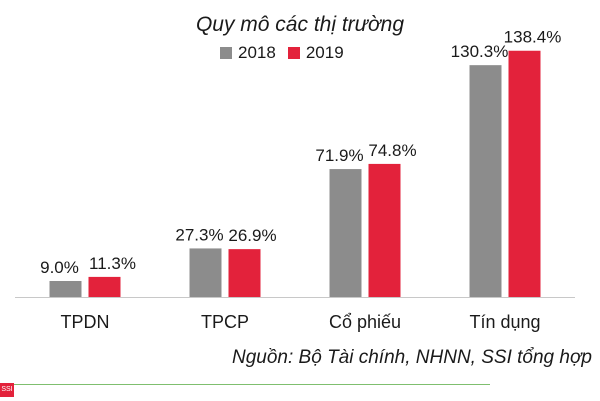  I want to click on legend-item-2018: 2018, so click(248, 53).